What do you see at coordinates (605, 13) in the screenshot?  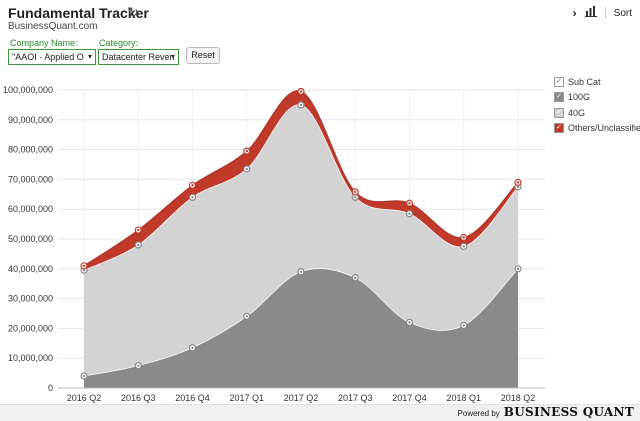 I see `toolbar-divider` at bounding box center [605, 13].